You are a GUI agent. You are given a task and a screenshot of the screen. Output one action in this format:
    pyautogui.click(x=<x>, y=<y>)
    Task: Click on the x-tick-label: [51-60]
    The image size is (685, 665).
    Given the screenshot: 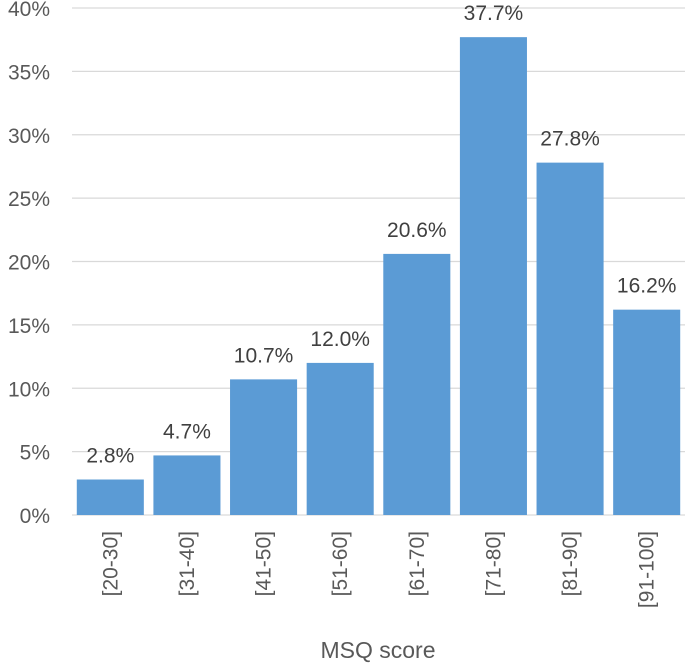 What is the action you would take?
    pyautogui.click(x=340, y=563)
    